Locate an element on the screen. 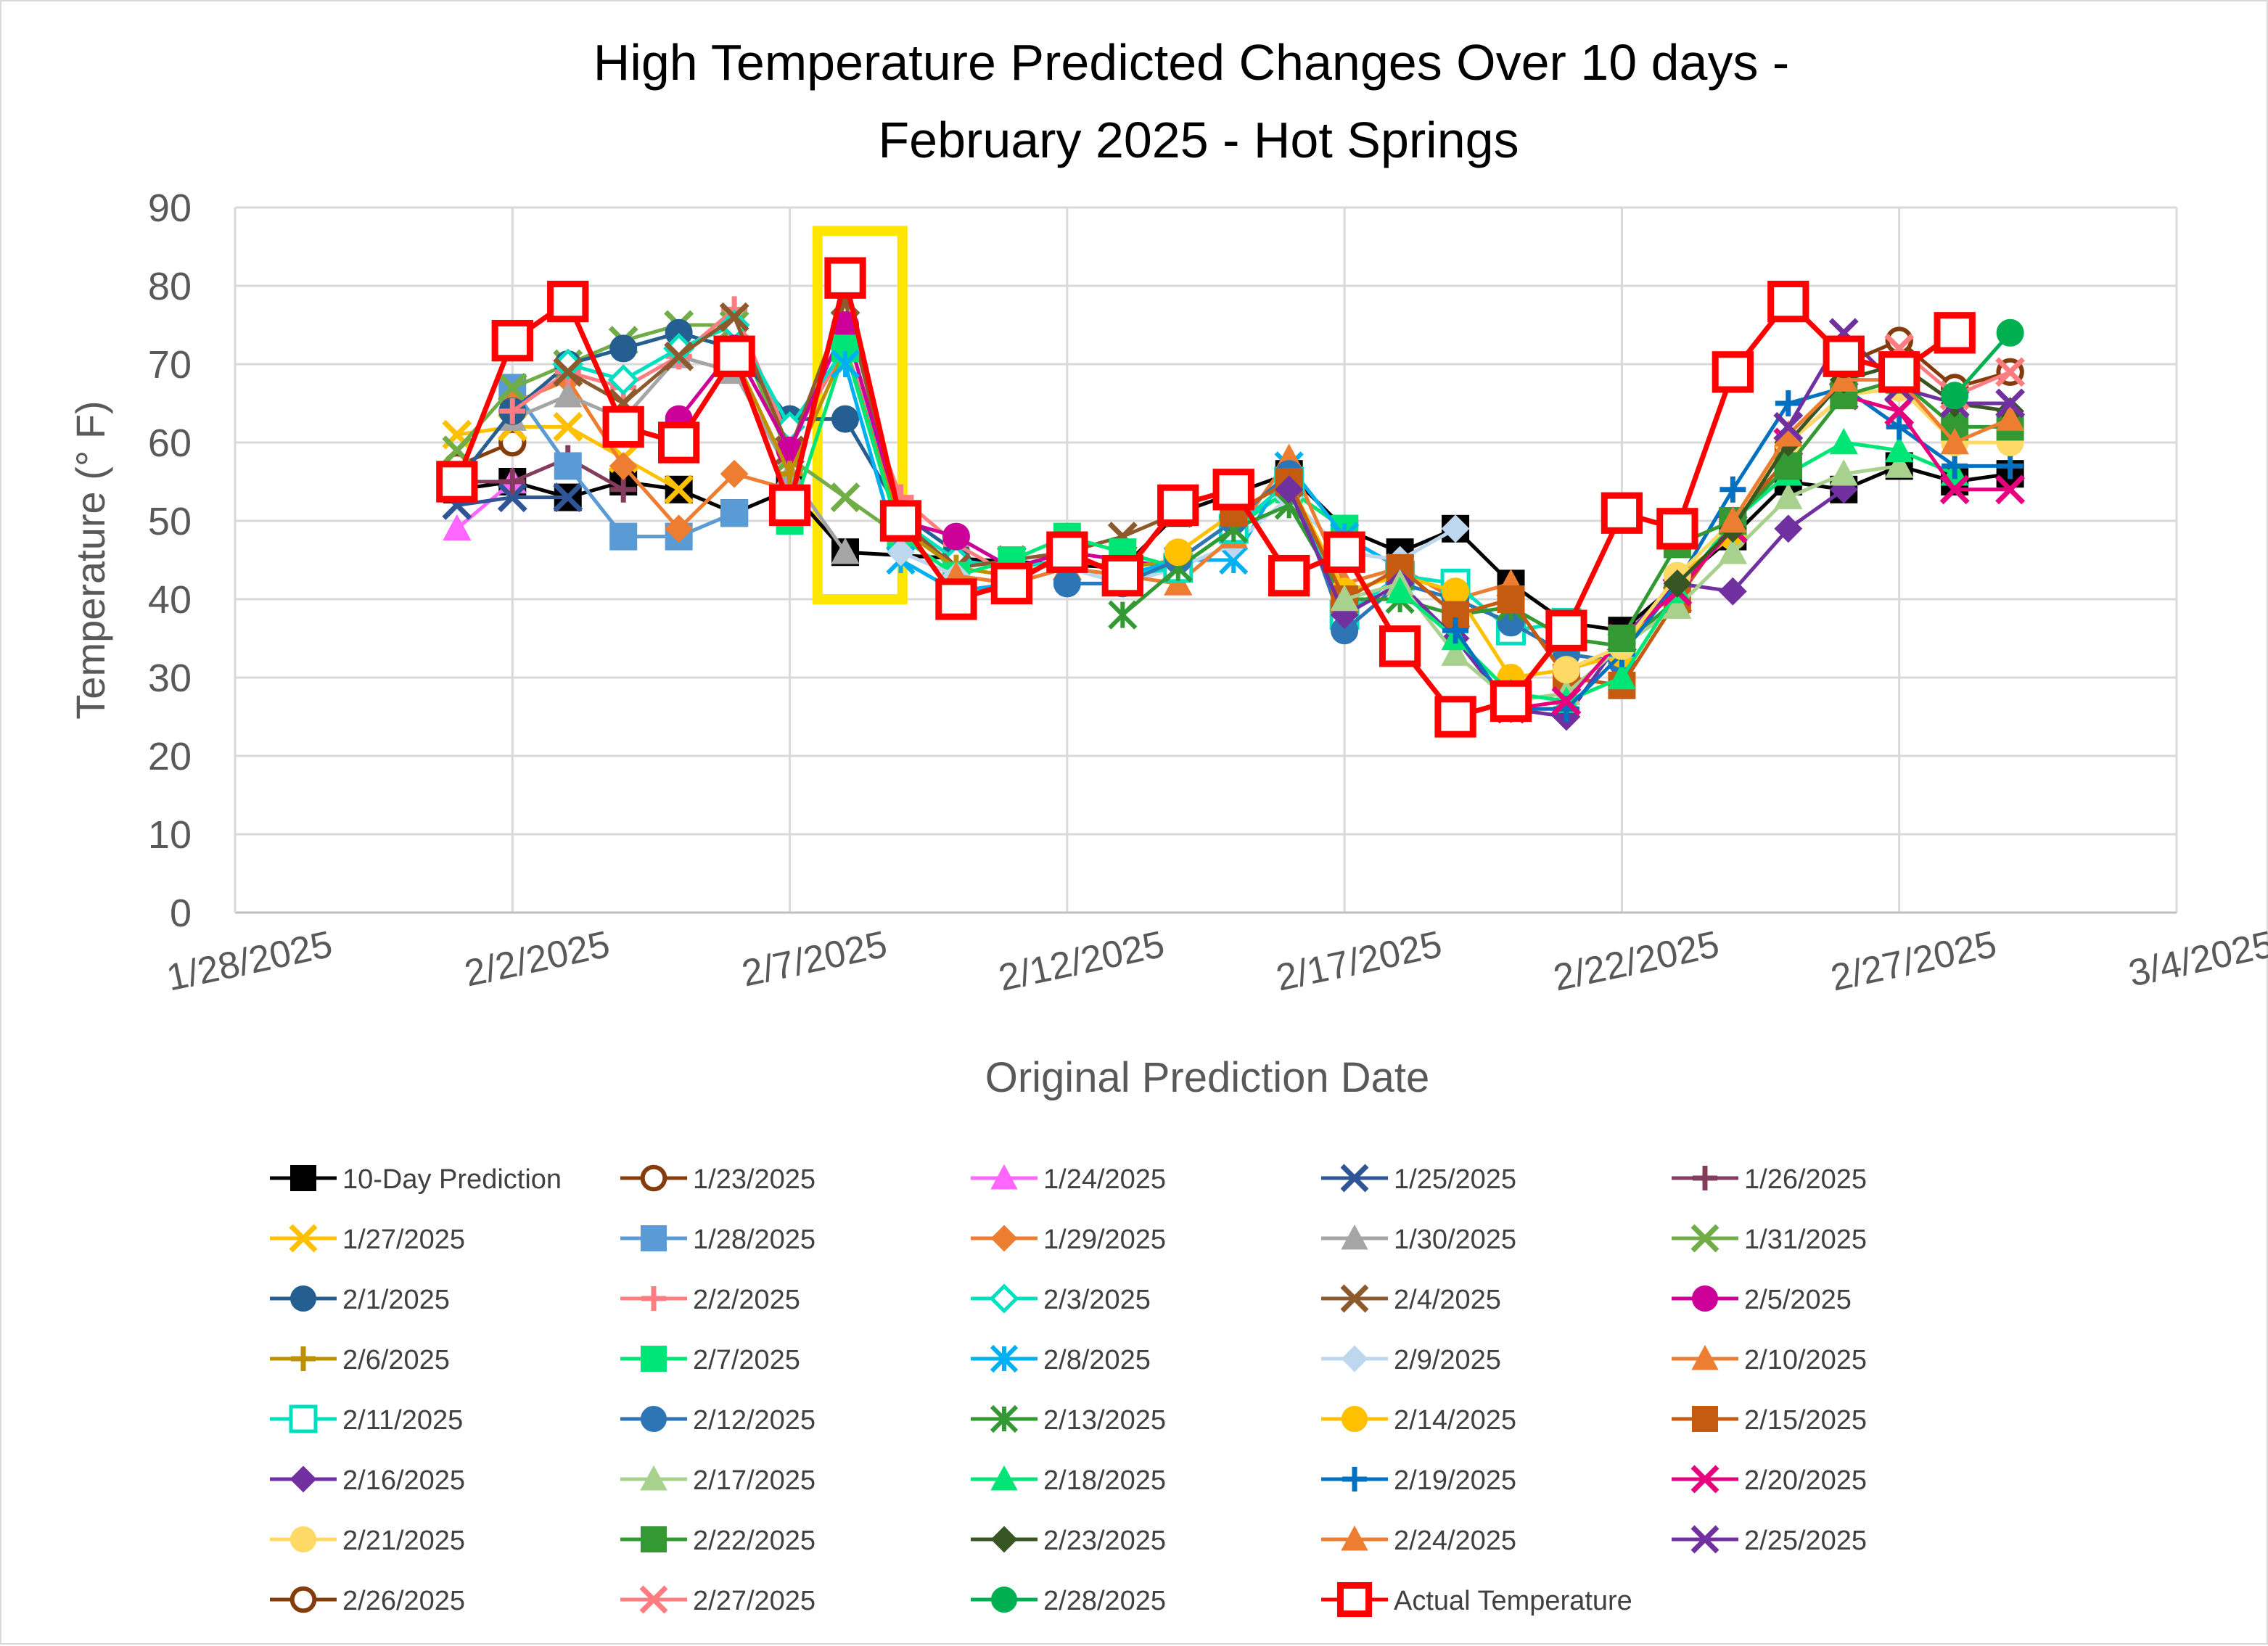  legend-label-7: 1/29/2025 is located at coordinates (1104, 1240).